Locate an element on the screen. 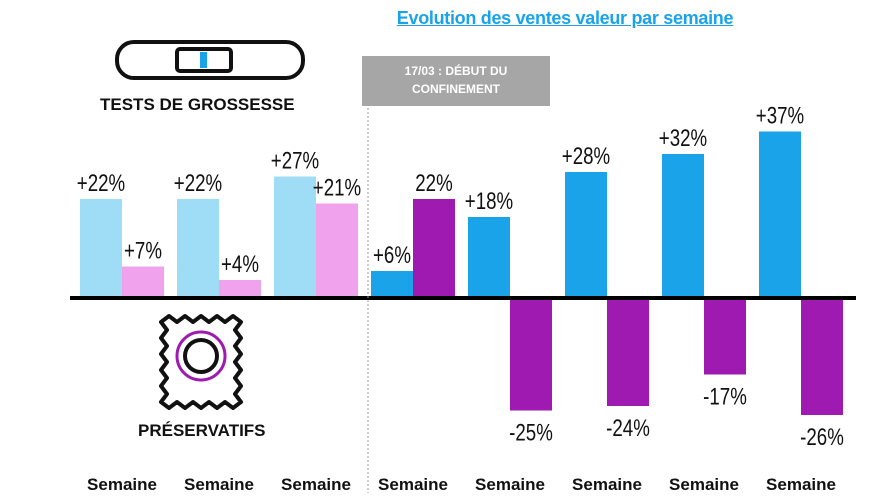 Image resolution: width=876 pixels, height=498 pixels. condom-wrapper-icon is located at coordinates (201, 362).